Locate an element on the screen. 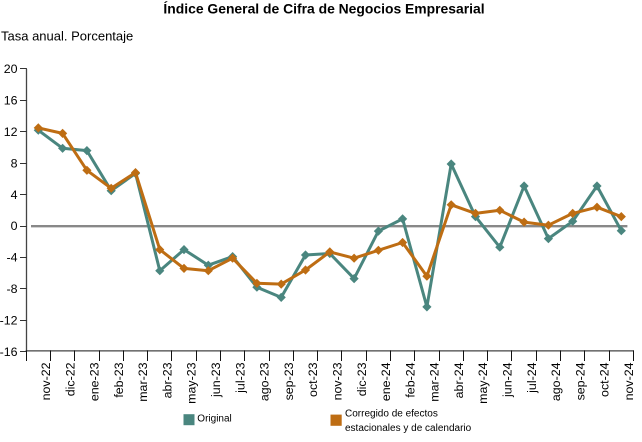 The image size is (642, 442). svg-text: -16 is located at coordinates (9, 352).